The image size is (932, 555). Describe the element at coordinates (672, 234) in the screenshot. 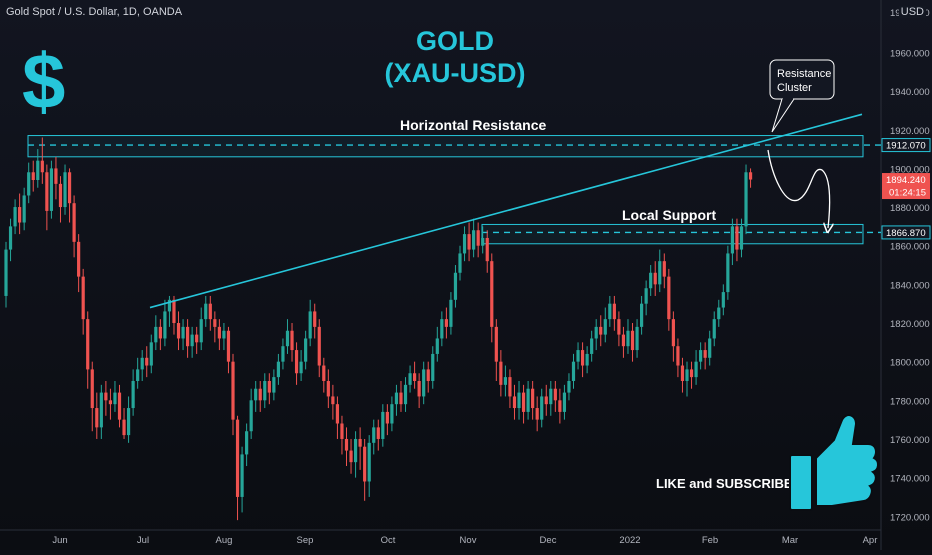

I see `support-zone-box` at that location.